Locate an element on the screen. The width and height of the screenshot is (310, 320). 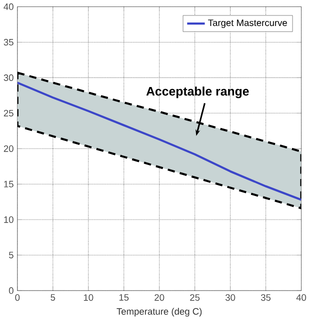
y-tick-label: 10 is located at coordinates (9, 219).